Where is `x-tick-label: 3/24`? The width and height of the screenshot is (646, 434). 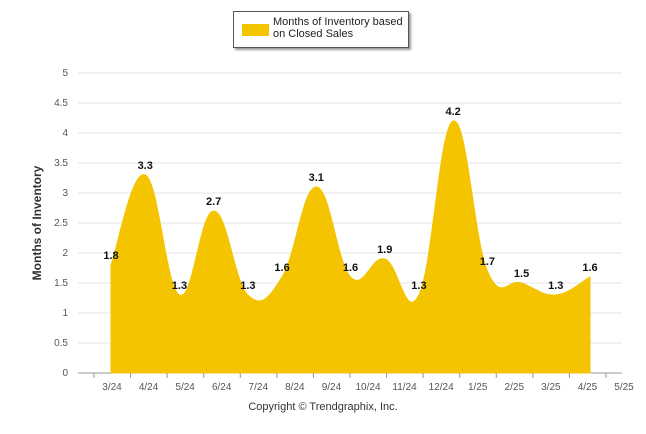 x-tick-label: 3/24 is located at coordinates (112, 387).